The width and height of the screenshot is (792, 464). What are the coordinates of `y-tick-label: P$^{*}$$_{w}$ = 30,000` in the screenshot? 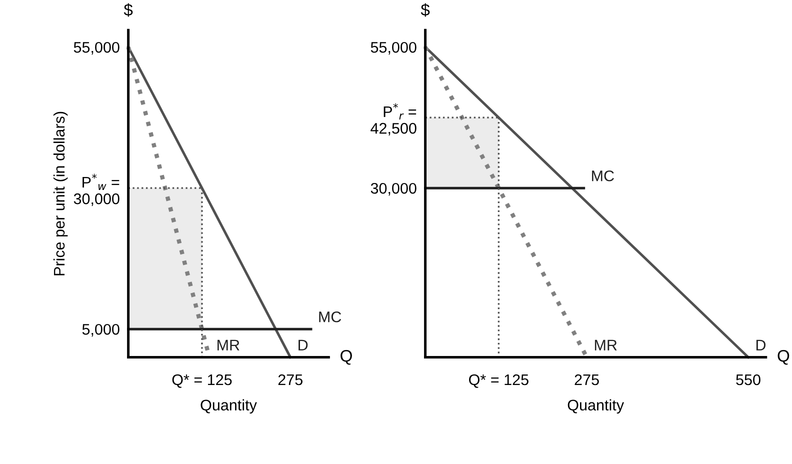 It's located at (97, 190).